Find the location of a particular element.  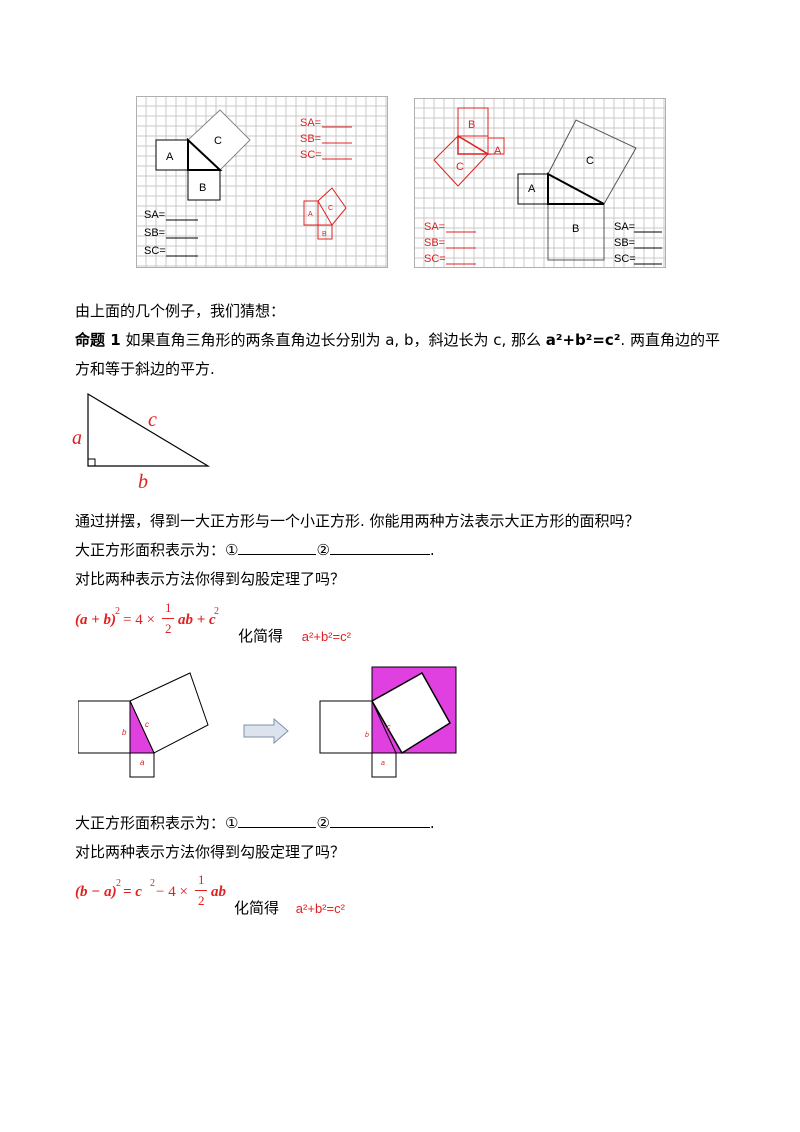

fig-label-a: a is located at coordinates (142, 762).